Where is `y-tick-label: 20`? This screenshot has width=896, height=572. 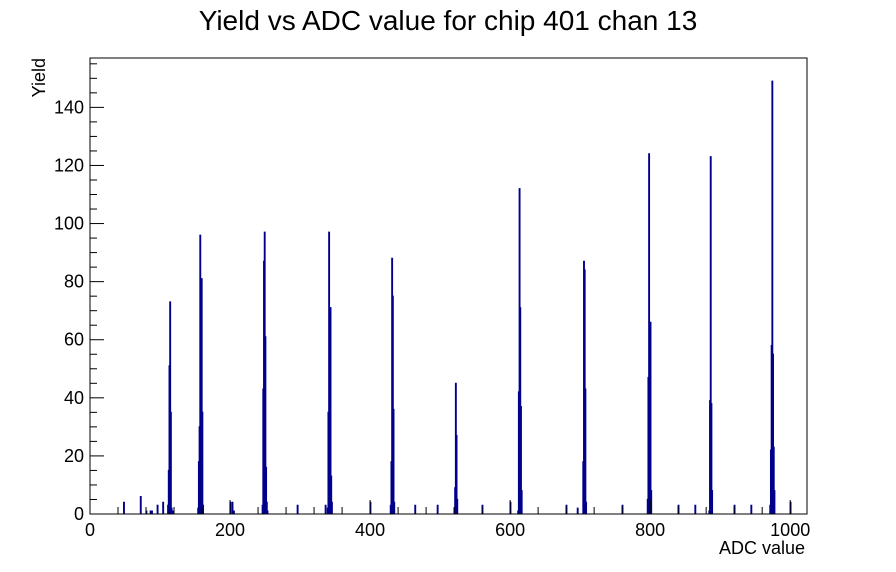 y-tick-label: 20 is located at coordinates (74, 456).